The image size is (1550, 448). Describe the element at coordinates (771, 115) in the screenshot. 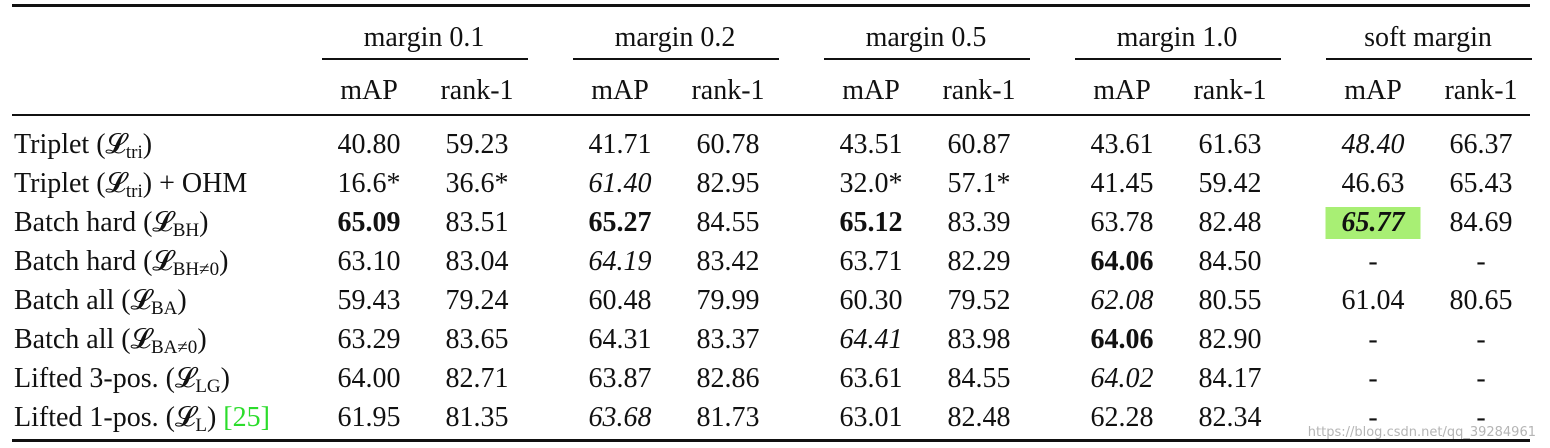

I see `header-rule` at that location.